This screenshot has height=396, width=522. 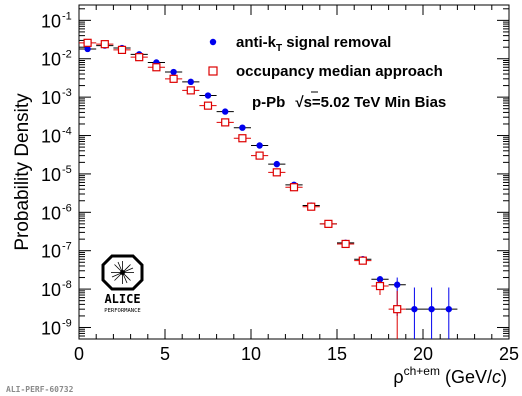 I want to click on y-tick-exponent: -3, so click(x=67, y=93).